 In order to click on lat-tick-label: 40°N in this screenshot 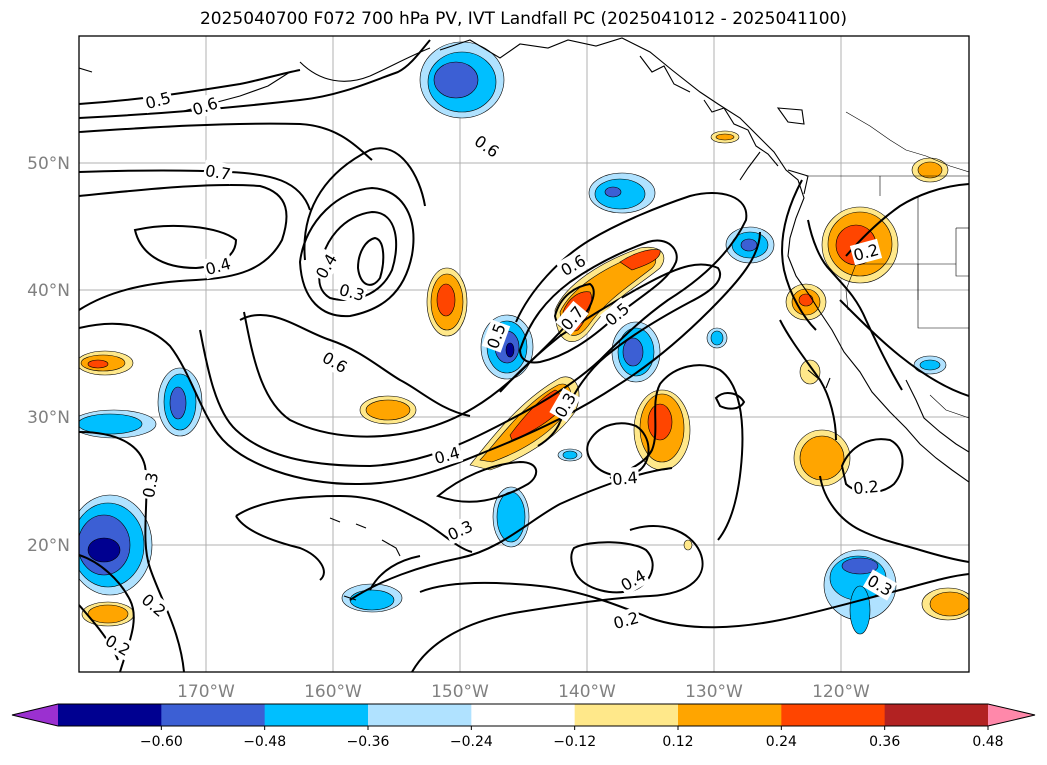, I will do `click(48, 291)`.